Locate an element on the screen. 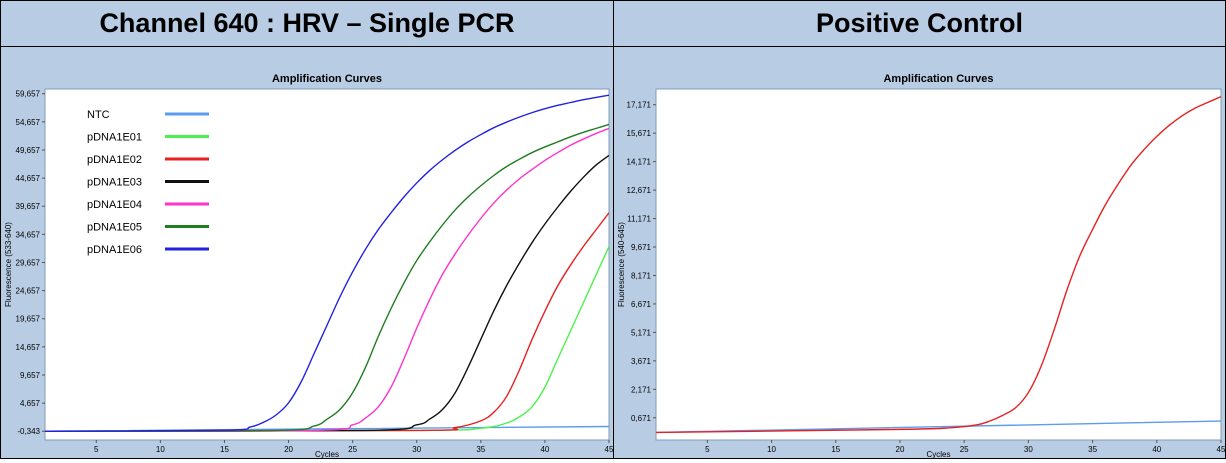  y-tick-label: 0,671 is located at coordinates (641, 418).